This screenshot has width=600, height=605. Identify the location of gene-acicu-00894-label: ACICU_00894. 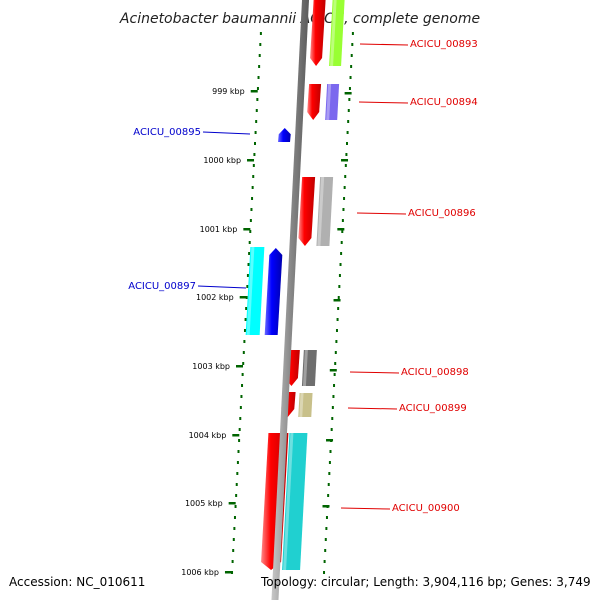
(444, 102).